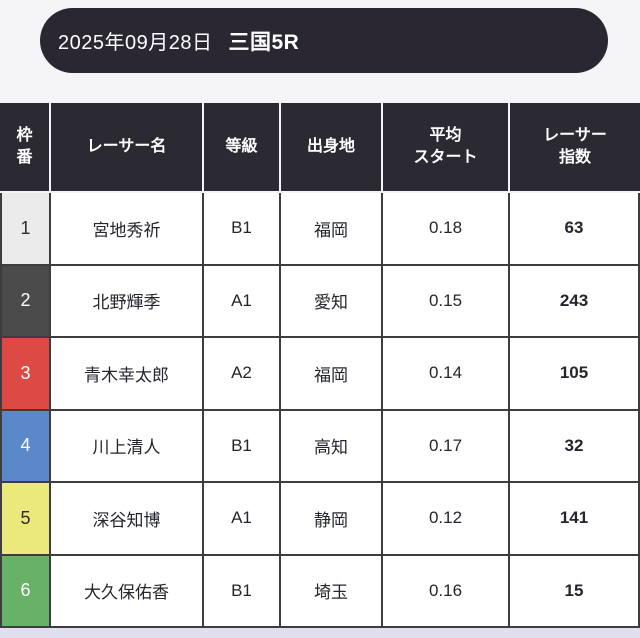  What do you see at coordinates (575, 301) in the screenshot?
I see `index-cell: 243` at bounding box center [575, 301].